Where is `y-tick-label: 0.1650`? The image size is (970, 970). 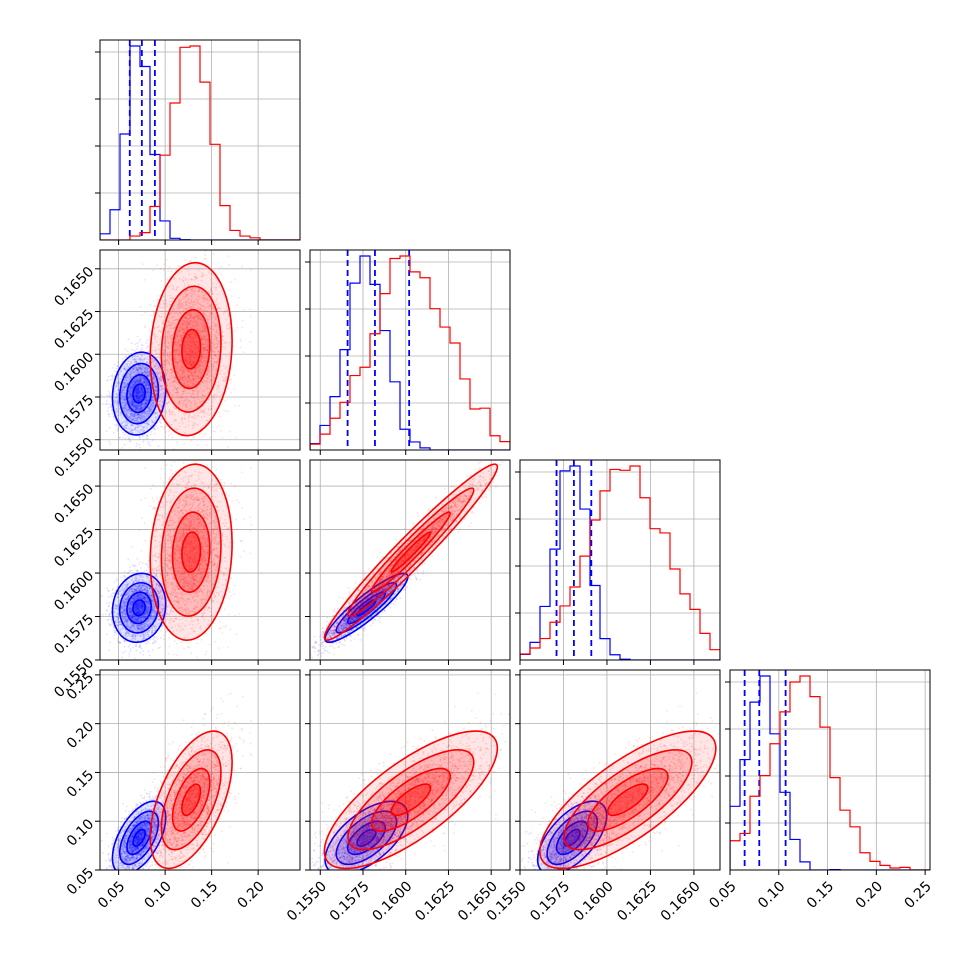 y-tick-label: 0.1650 is located at coordinates (74, 287).